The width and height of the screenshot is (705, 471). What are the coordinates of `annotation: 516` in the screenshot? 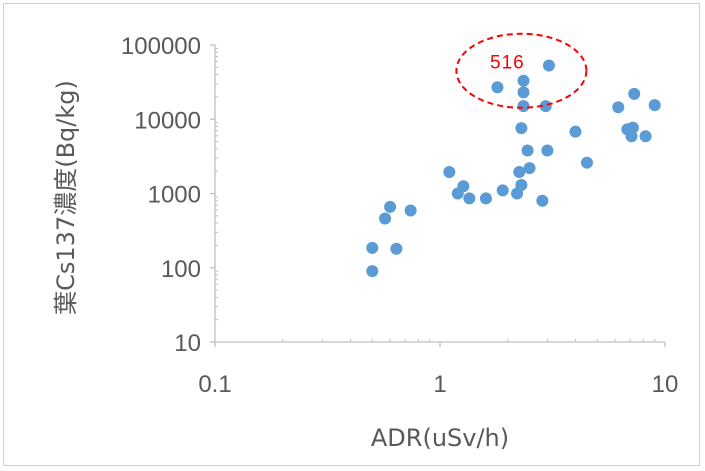 It's located at (521, 70).